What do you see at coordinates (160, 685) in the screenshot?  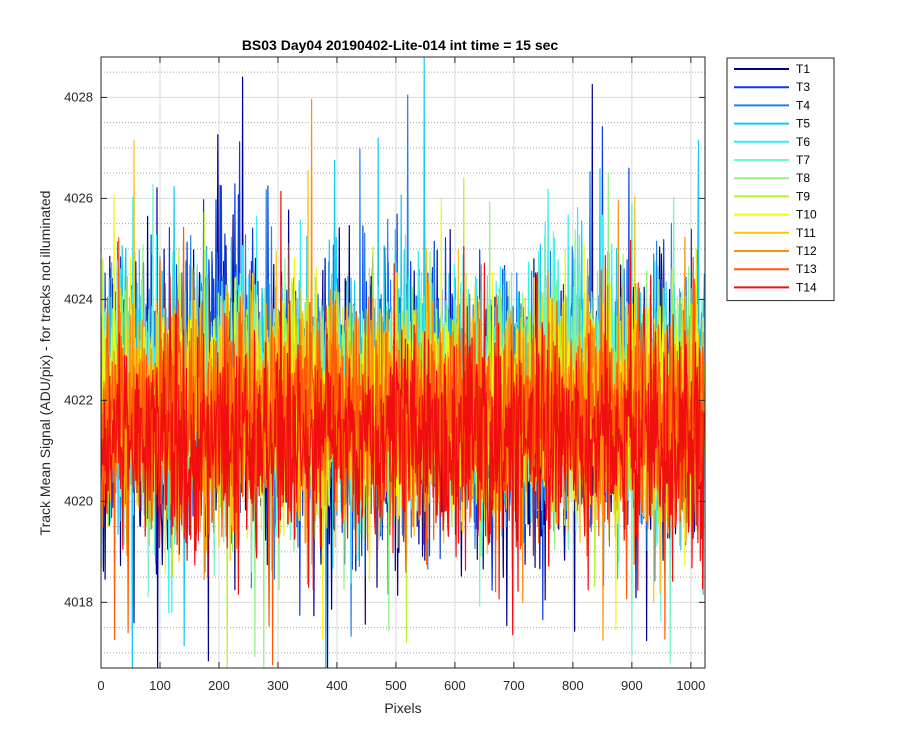 I see `x-tick-label: 100` at bounding box center [160, 685].